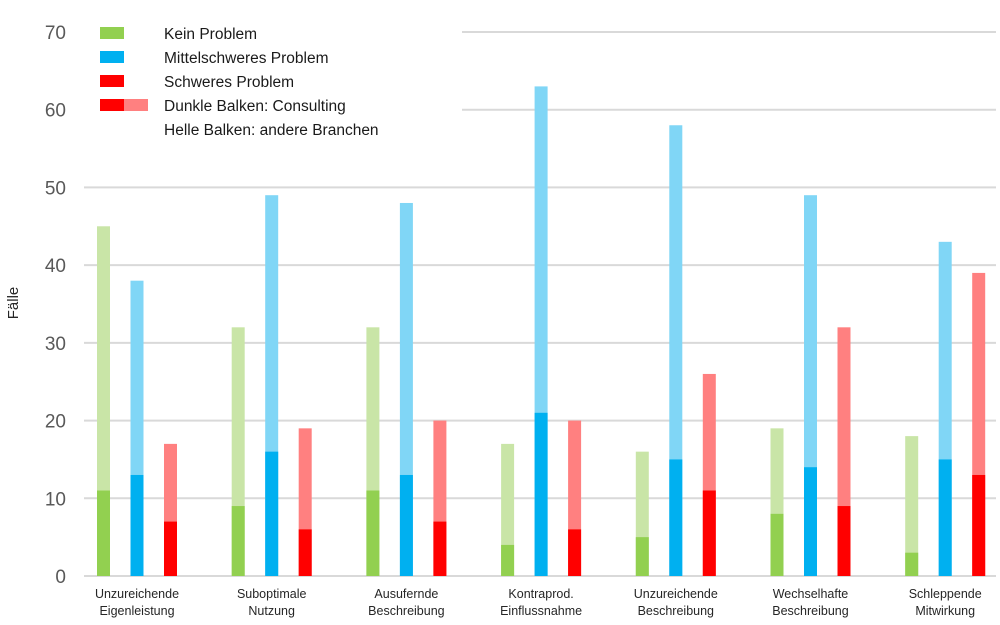 This screenshot has width=1000, height=625. I want to click on y-axis-title: Fälle, so click(13, 303).